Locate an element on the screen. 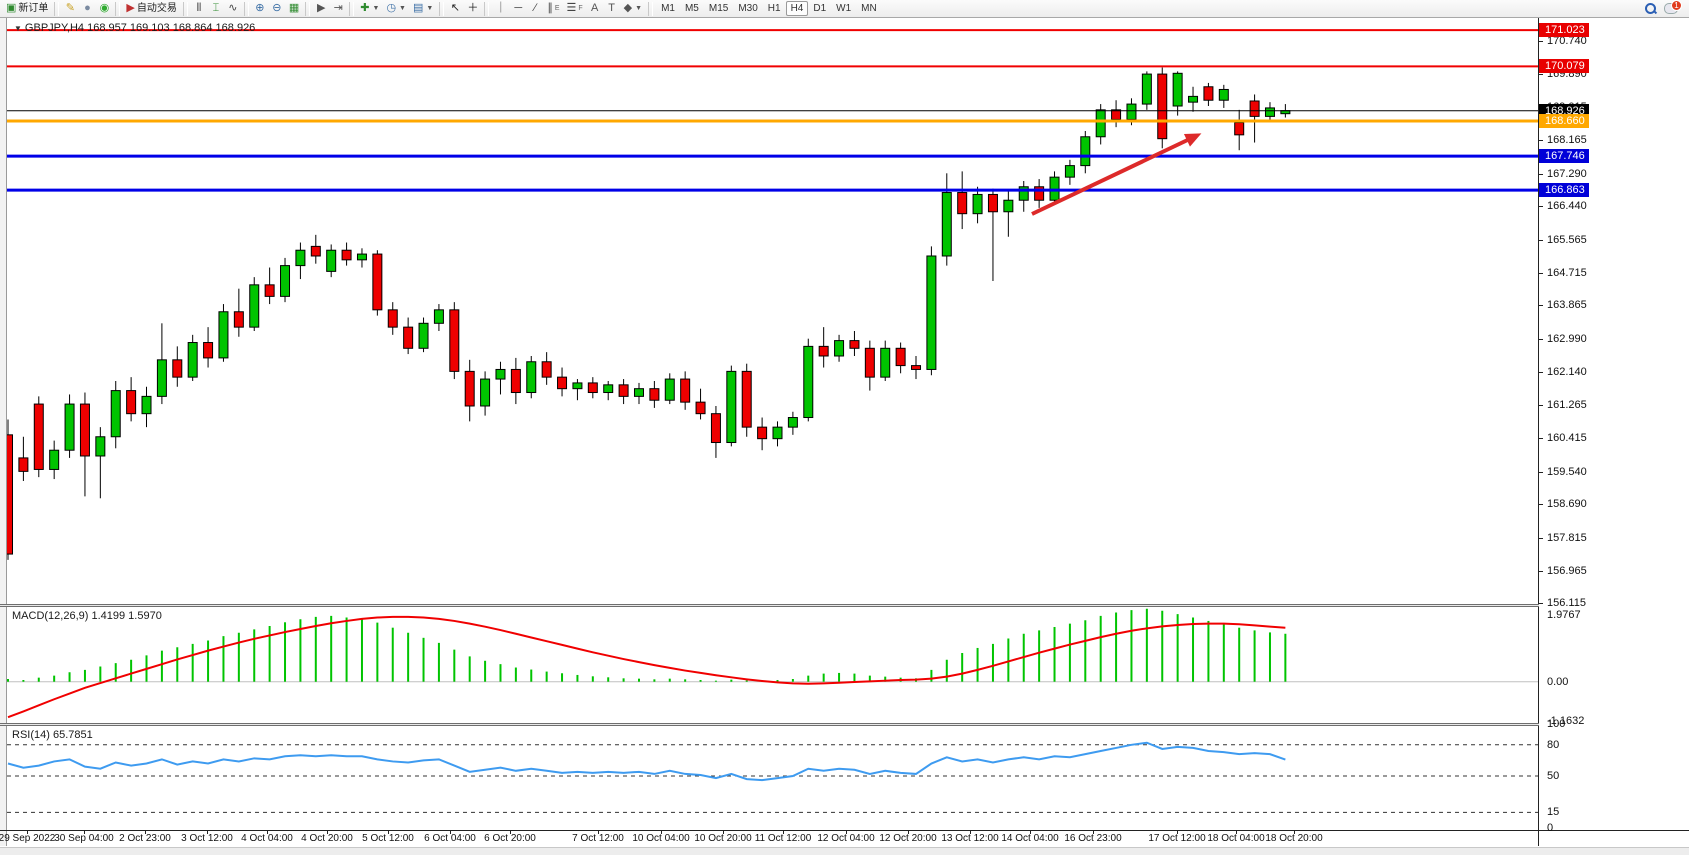  period-clock-button: ◷ ▼ is located at coordinates (396, 8).